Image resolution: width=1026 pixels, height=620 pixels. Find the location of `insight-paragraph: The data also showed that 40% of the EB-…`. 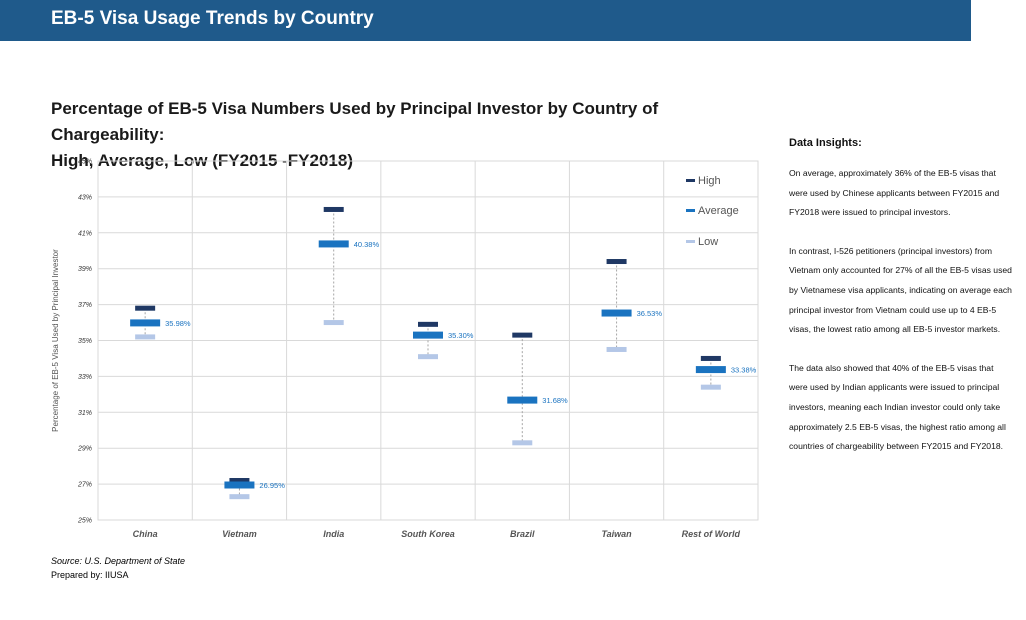

insight-paragraph: The data also showed that 40% of the EB-… is located at coordinates (897, 407).